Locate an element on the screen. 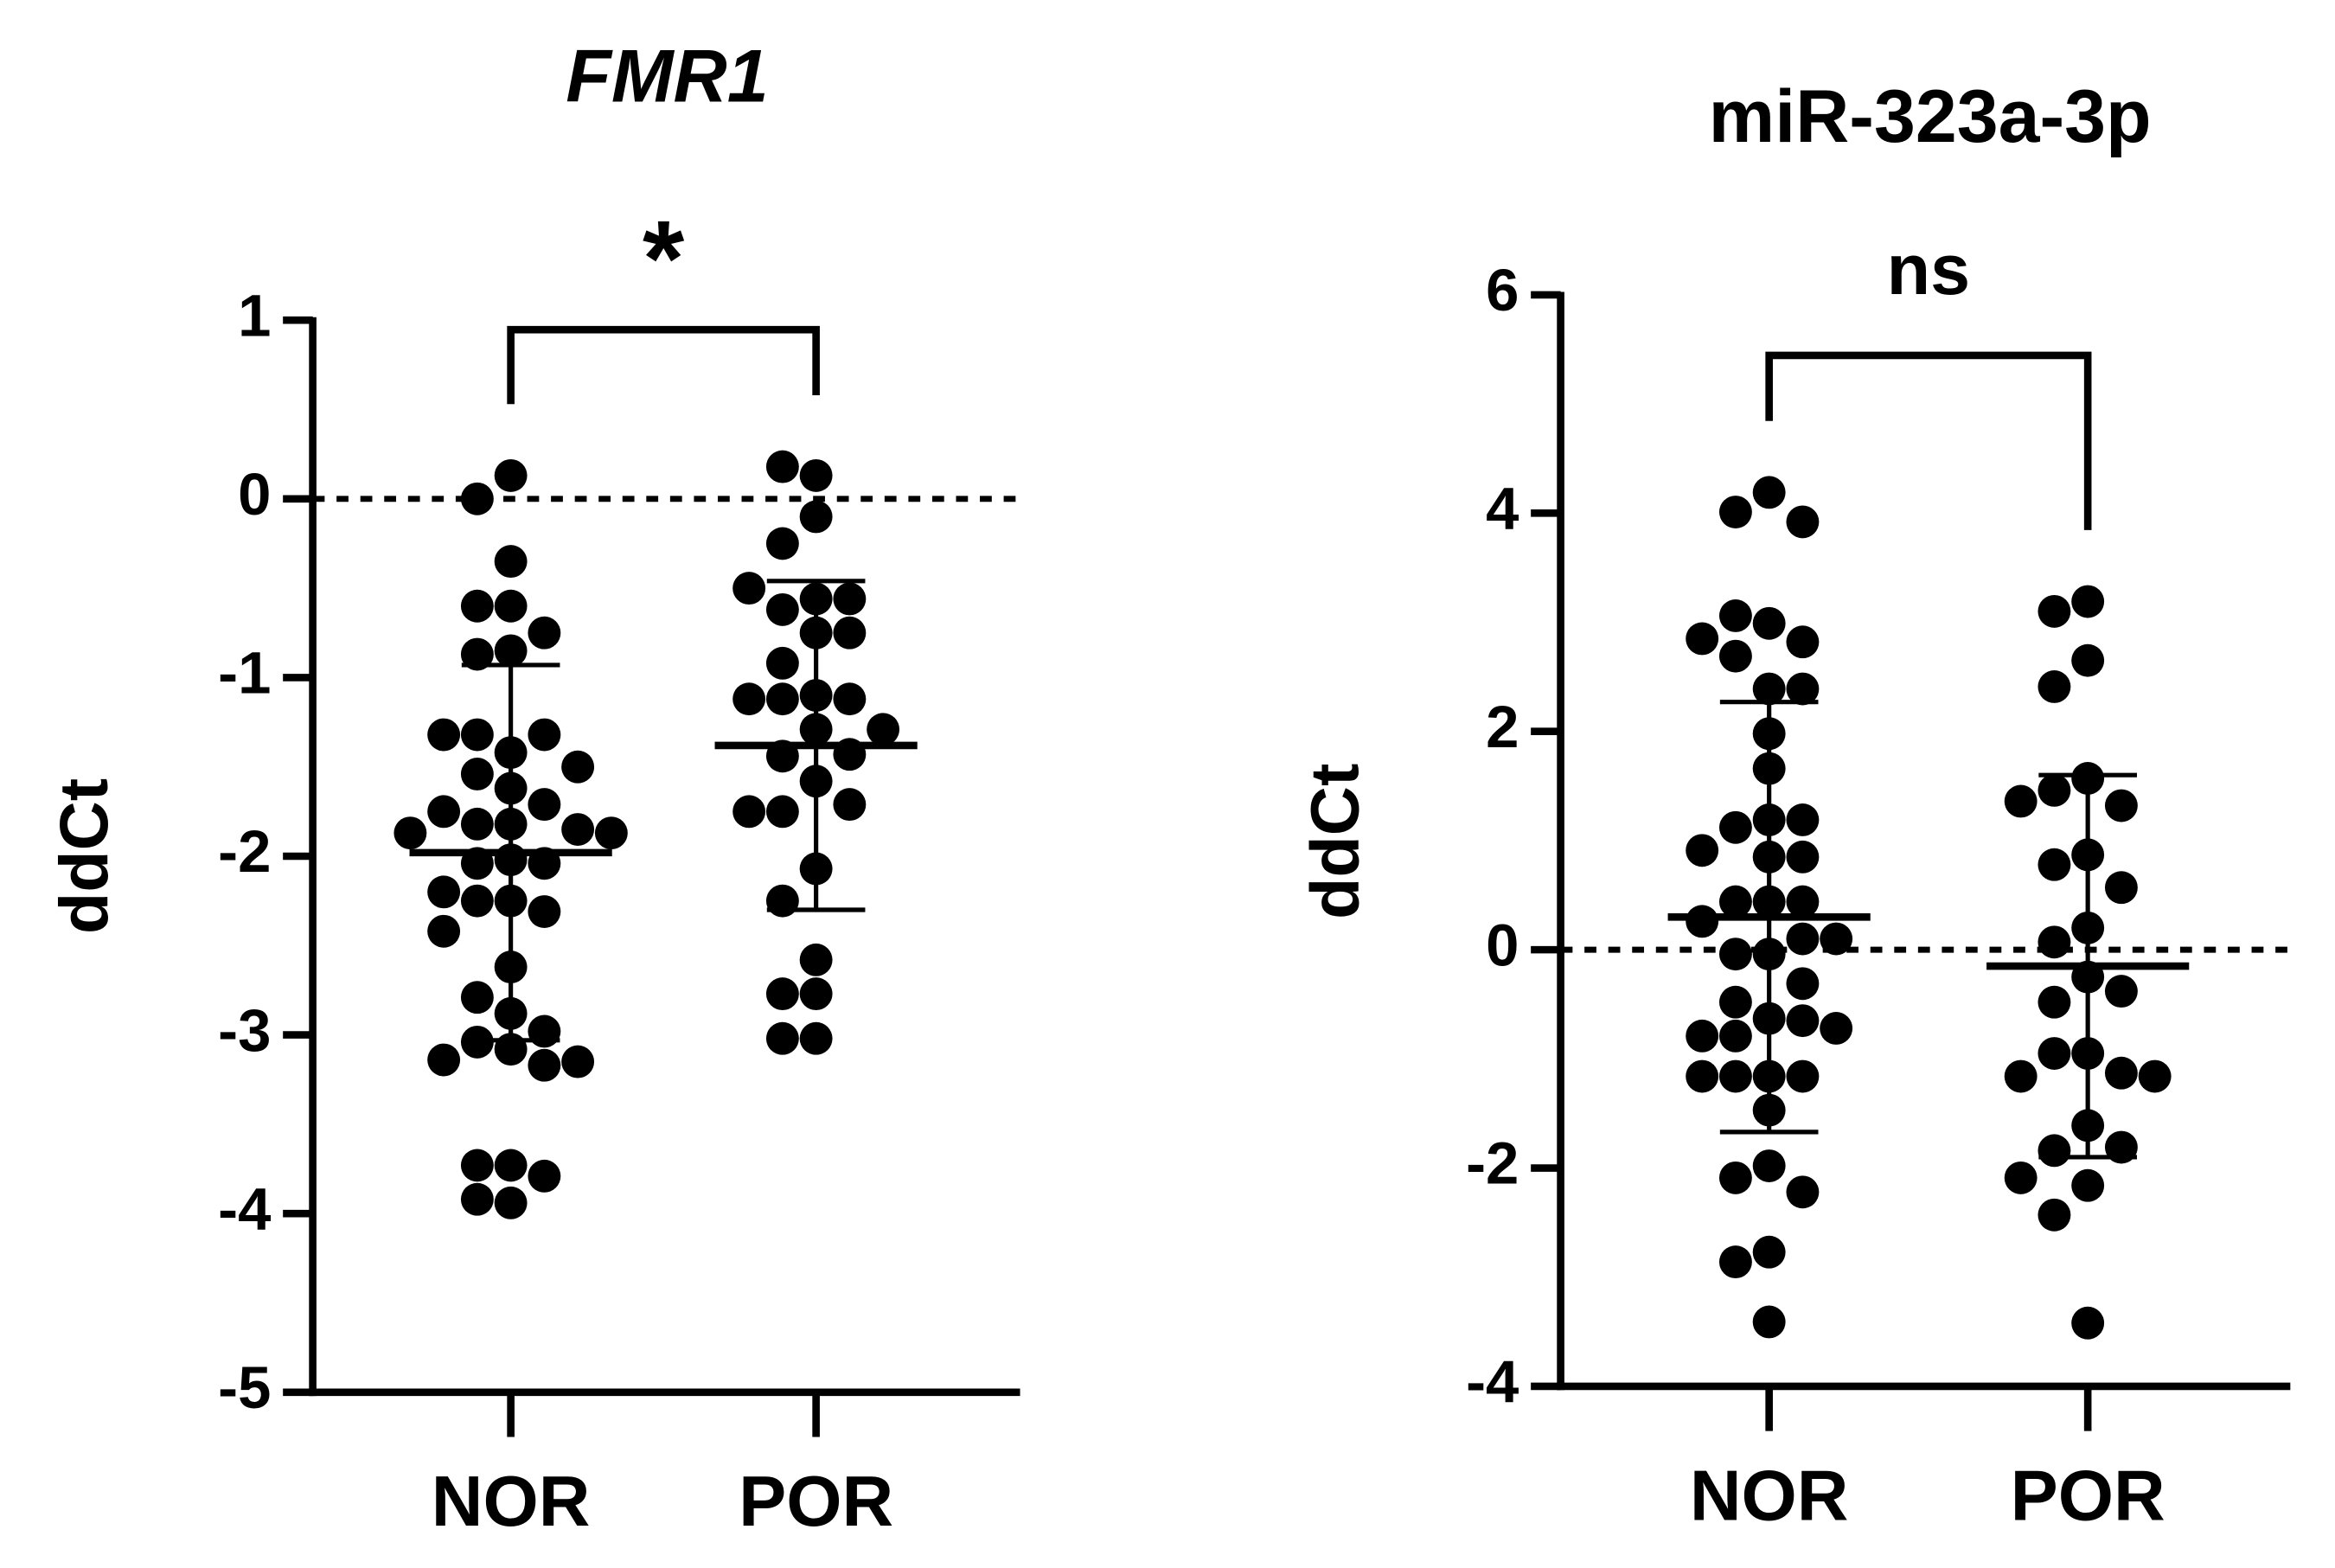 Image resolution: width=2335 pixels, height=1568 pixels. y-tick-label: -1 is located at coordinates (244, 673).